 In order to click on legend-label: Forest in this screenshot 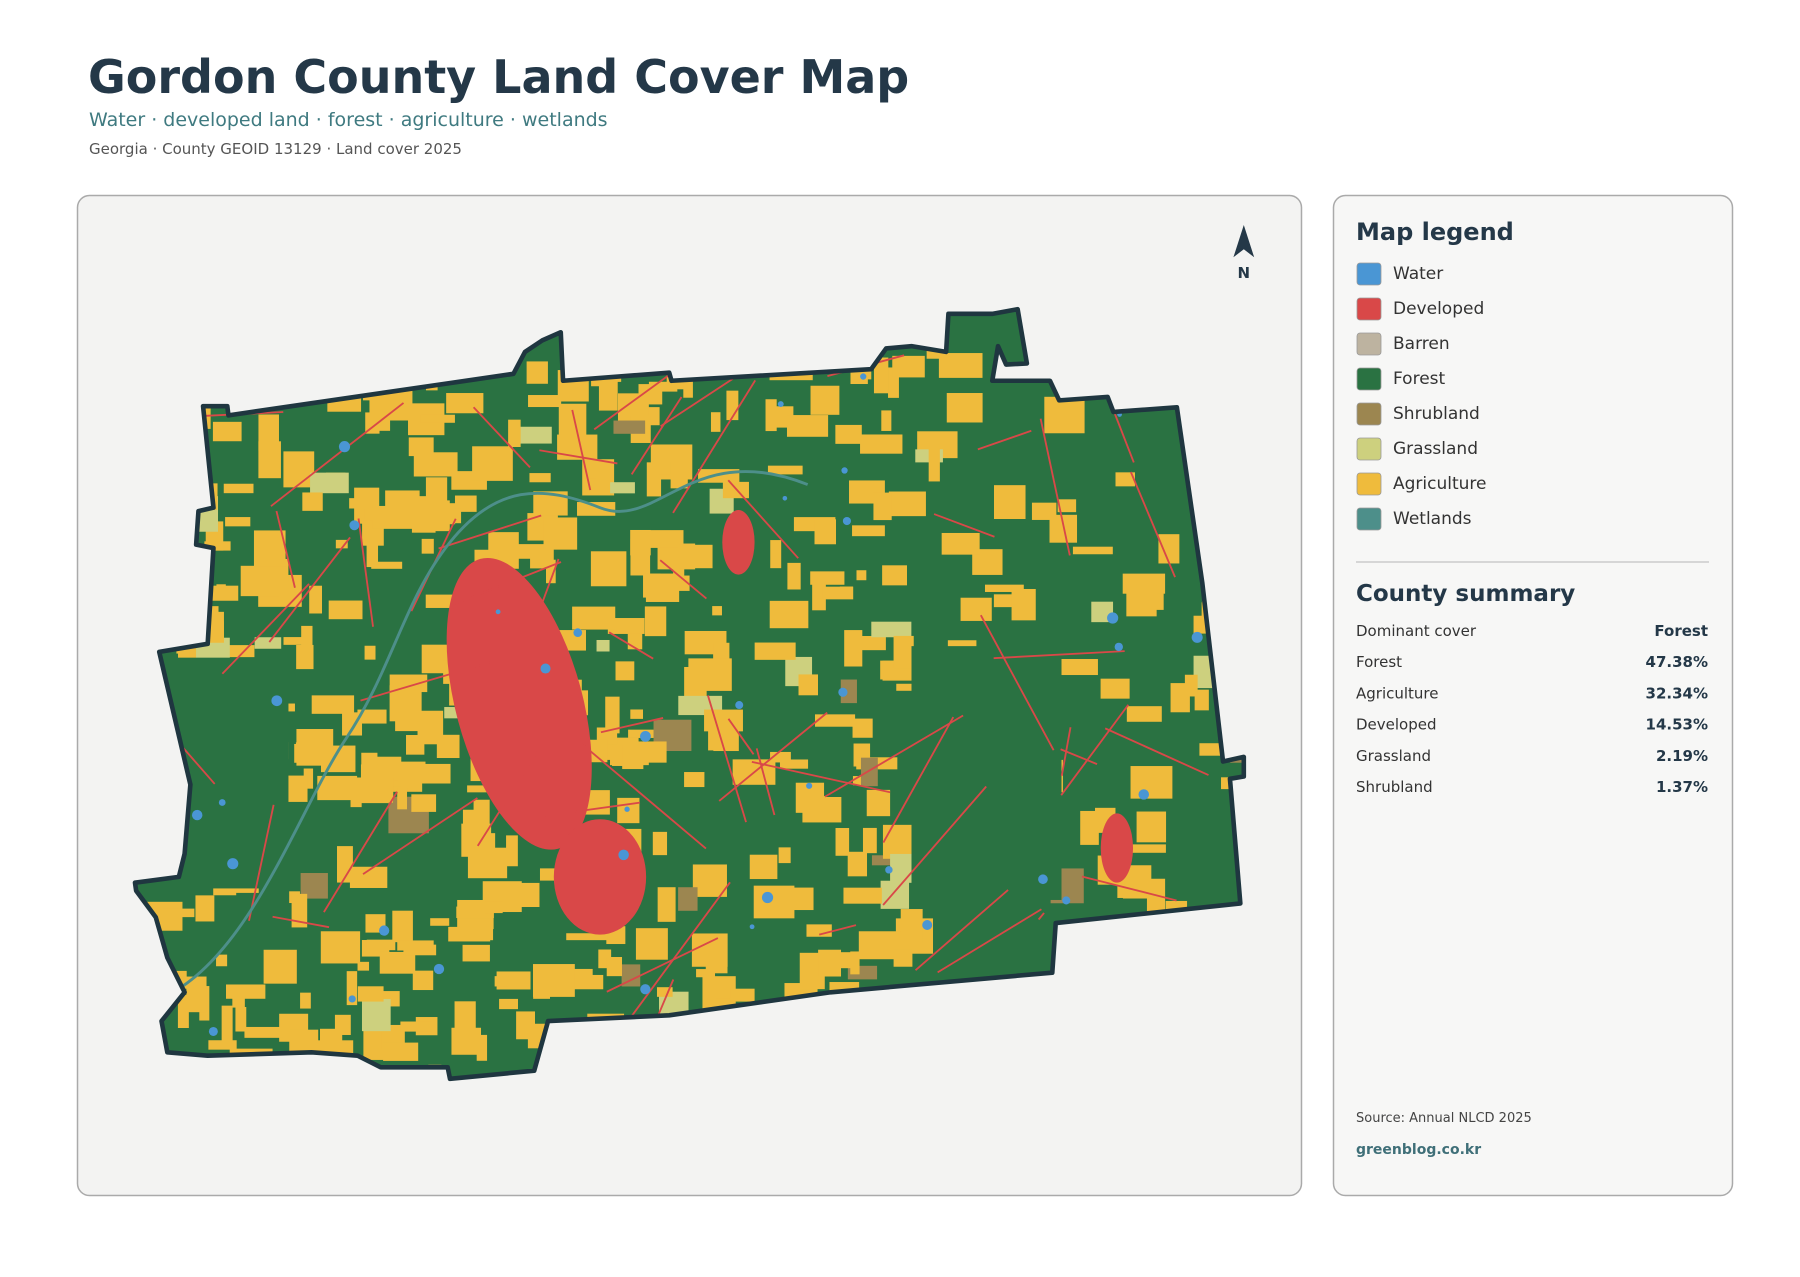, I will do `click(1419, 379)`.